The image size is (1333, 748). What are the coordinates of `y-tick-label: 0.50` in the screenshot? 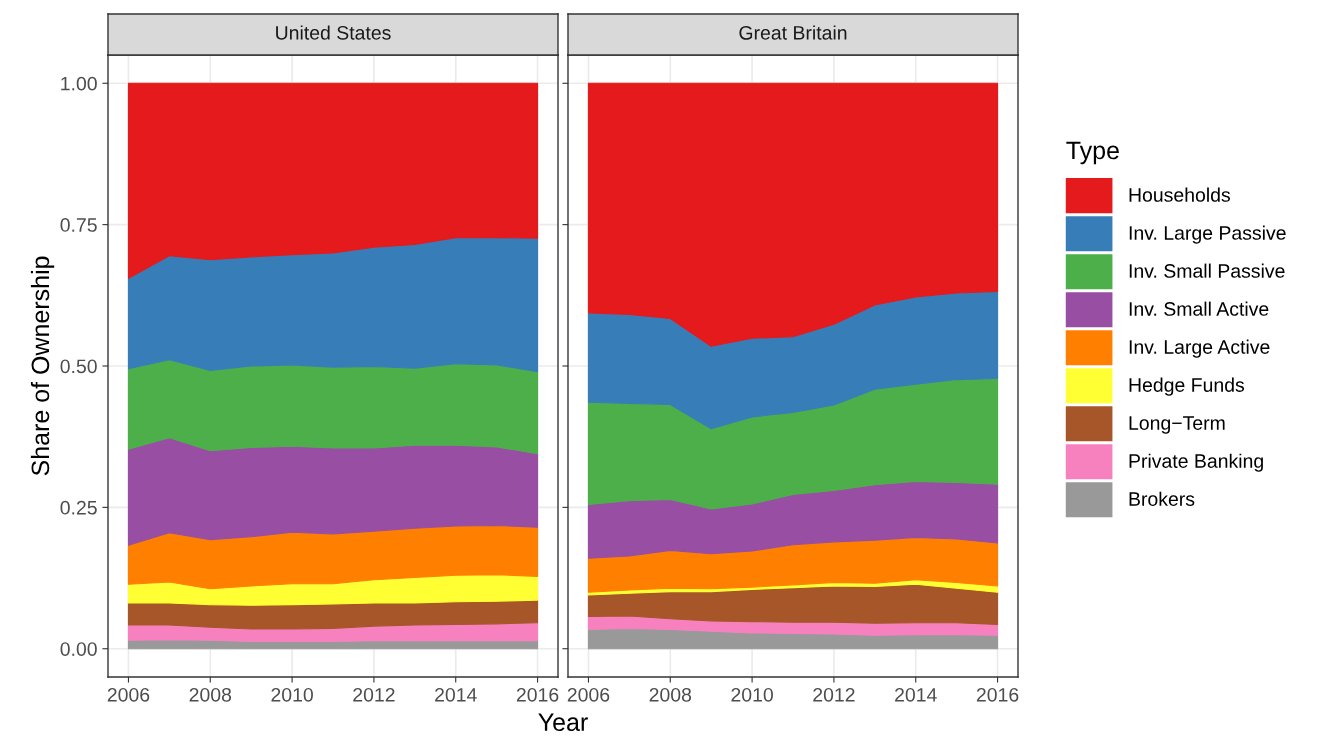 It's located at (78, 366).